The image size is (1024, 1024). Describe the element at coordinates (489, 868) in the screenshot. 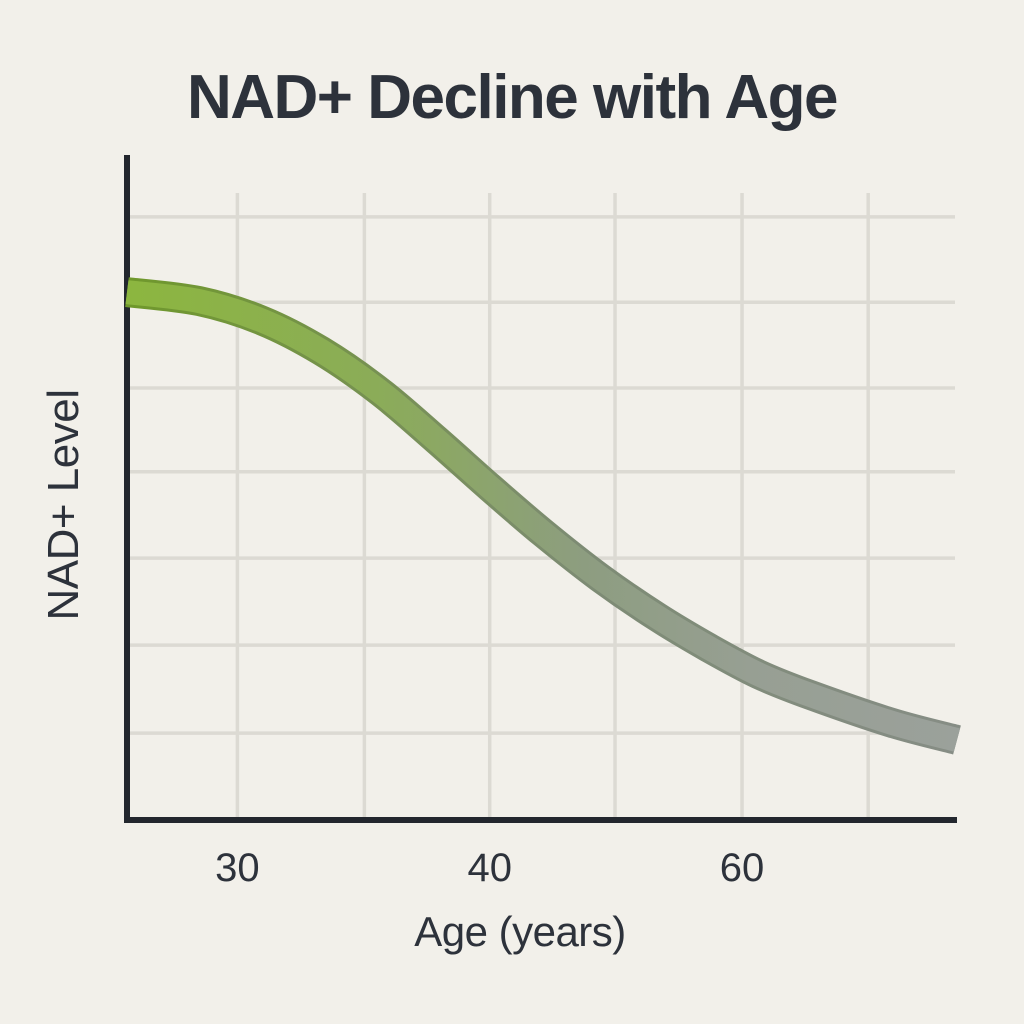

I see `x-tick-40: 40` at that location.